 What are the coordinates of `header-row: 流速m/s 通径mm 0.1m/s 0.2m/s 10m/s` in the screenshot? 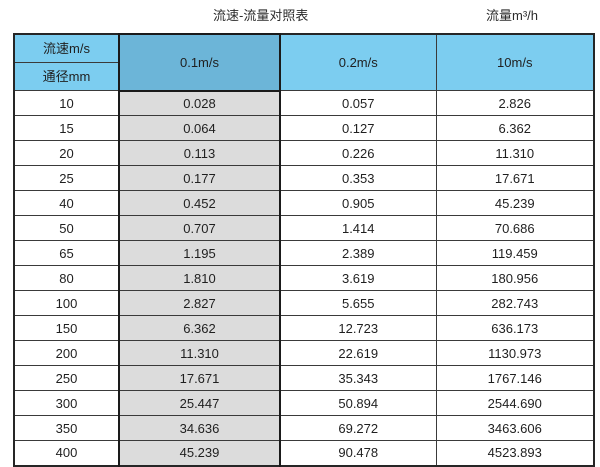 It's located at (304, 62).